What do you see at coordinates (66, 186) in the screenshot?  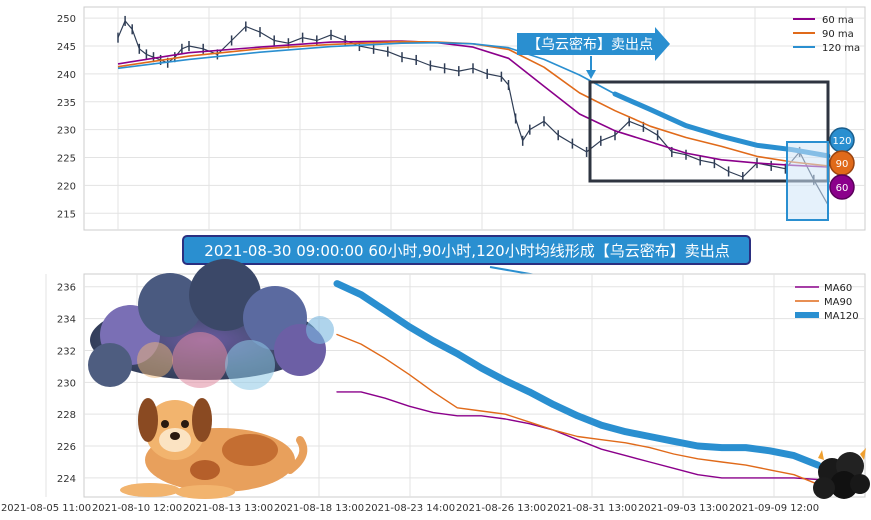 I see `top-y-tick-label: 220` at bounding box center [66, 186].